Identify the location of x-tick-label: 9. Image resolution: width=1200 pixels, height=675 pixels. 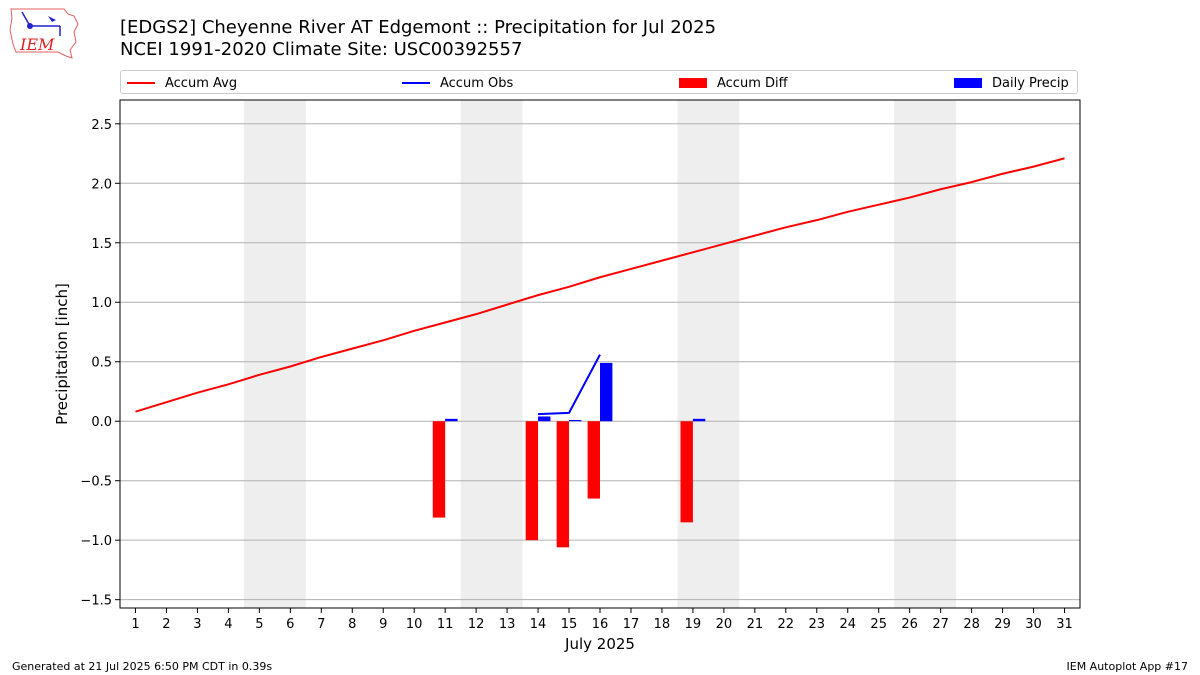
(383, 624).